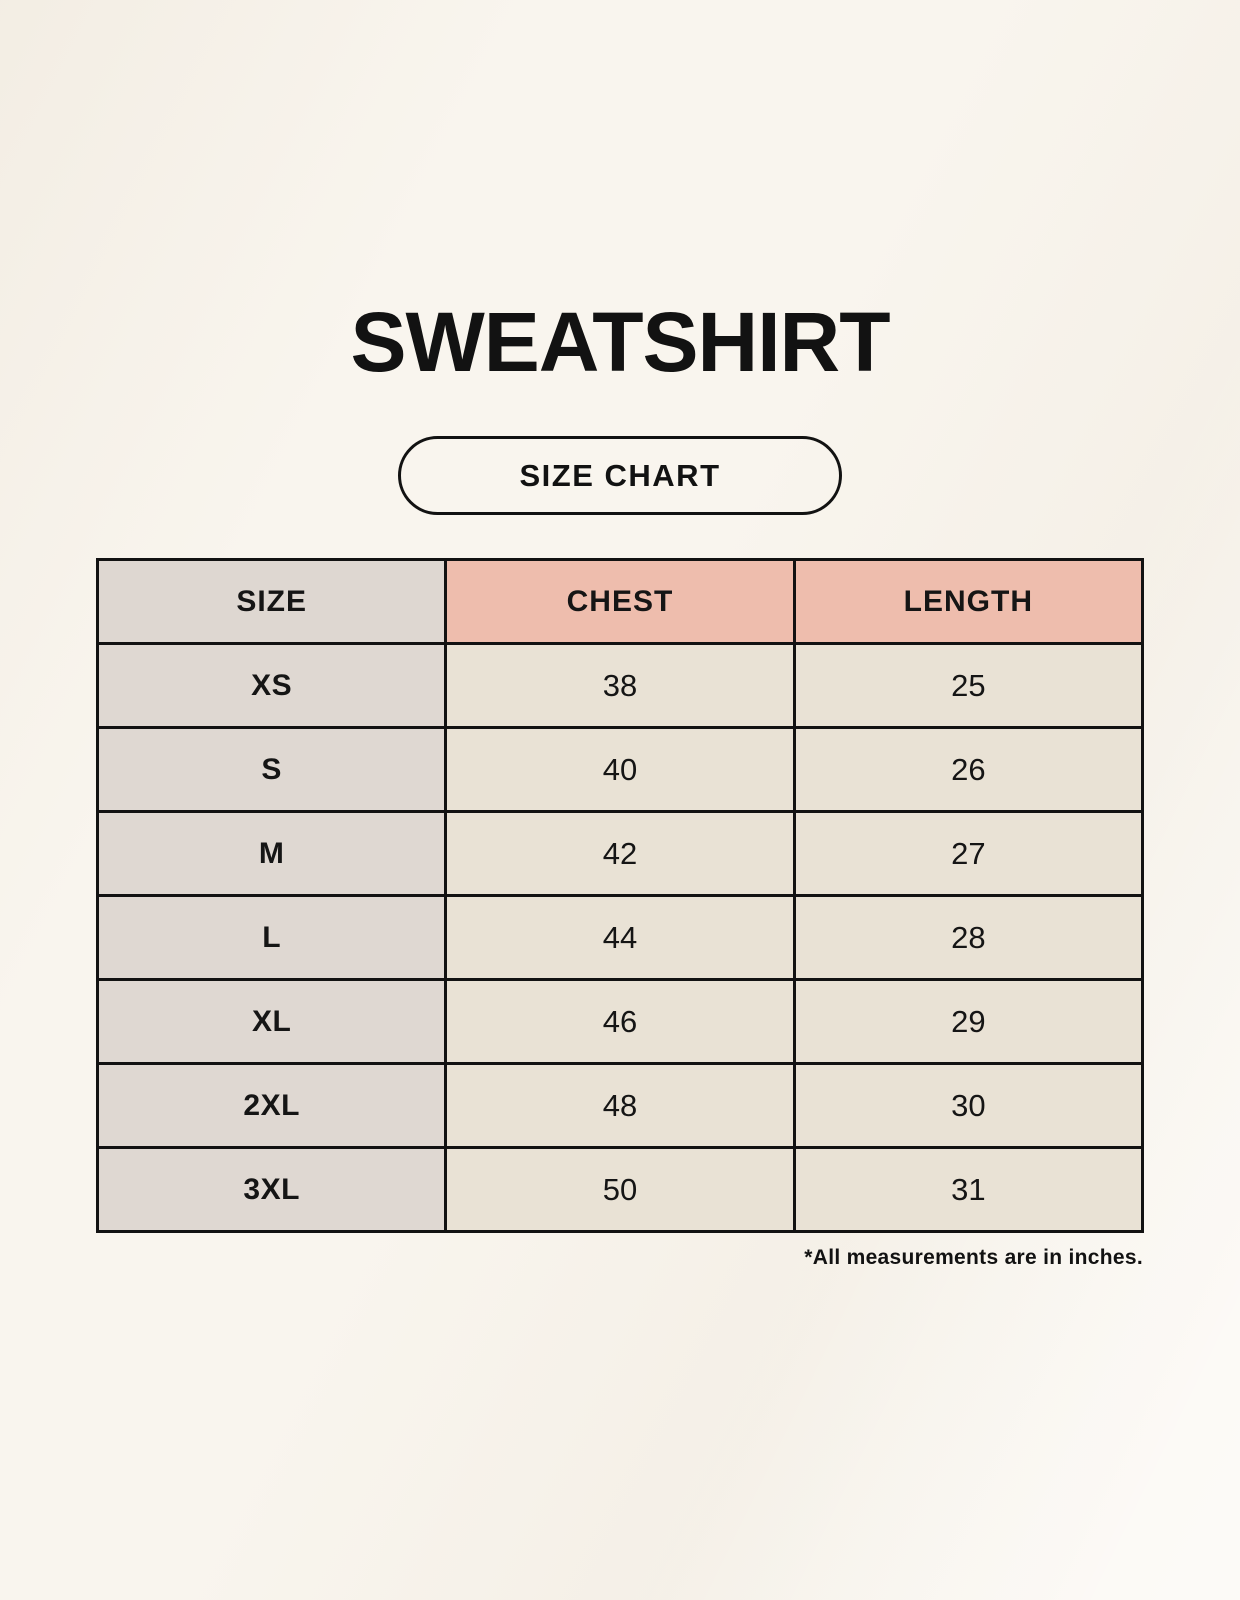 This screenshot has height=1600, width=1240. Describe the element at coordinates (271, 1105) in the screenshot. I see `size-cell: 2XL` at that location.